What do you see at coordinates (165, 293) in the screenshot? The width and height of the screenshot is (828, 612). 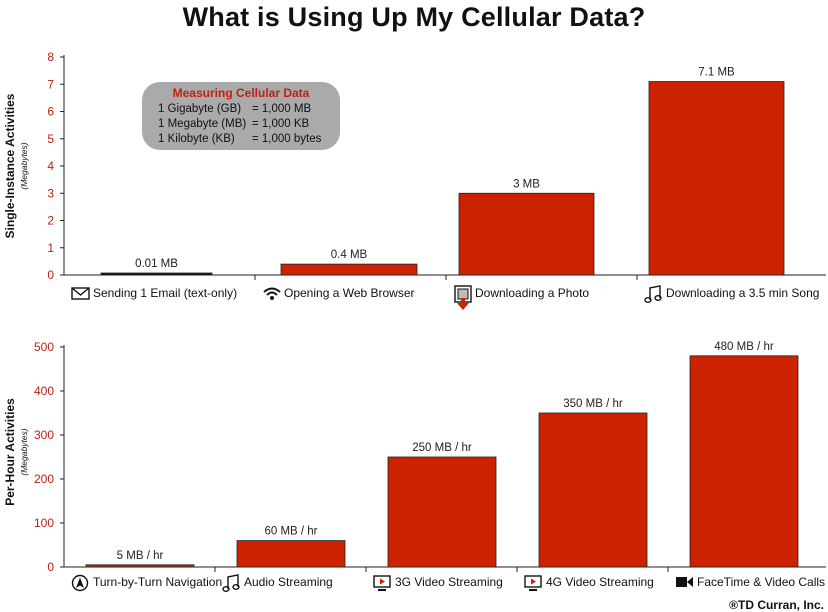 I see `category-label: Sending 1 Email (text-only)` at bounding box center [165, 293].